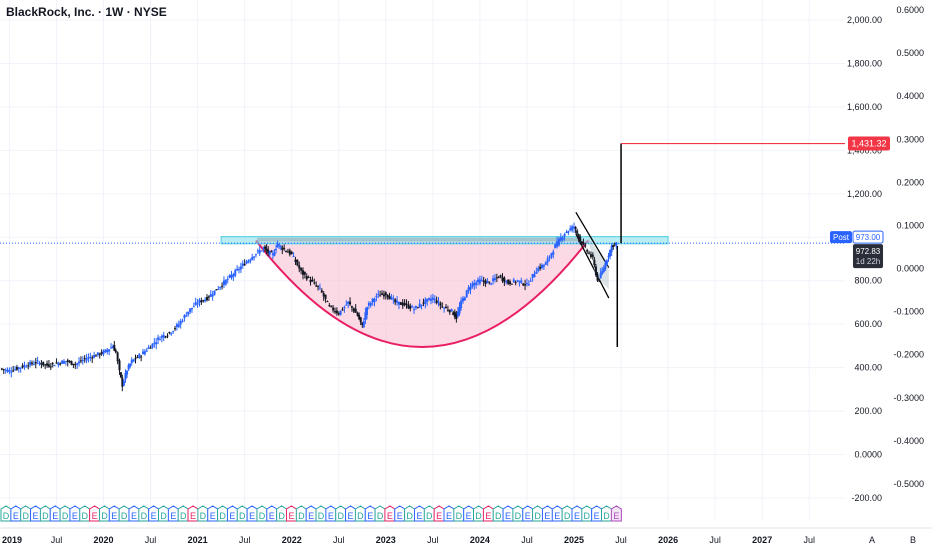  What do you see at coordinates (616, 513) in the screenshot?
I see `marker-shape` at bounding box center [616, 513].